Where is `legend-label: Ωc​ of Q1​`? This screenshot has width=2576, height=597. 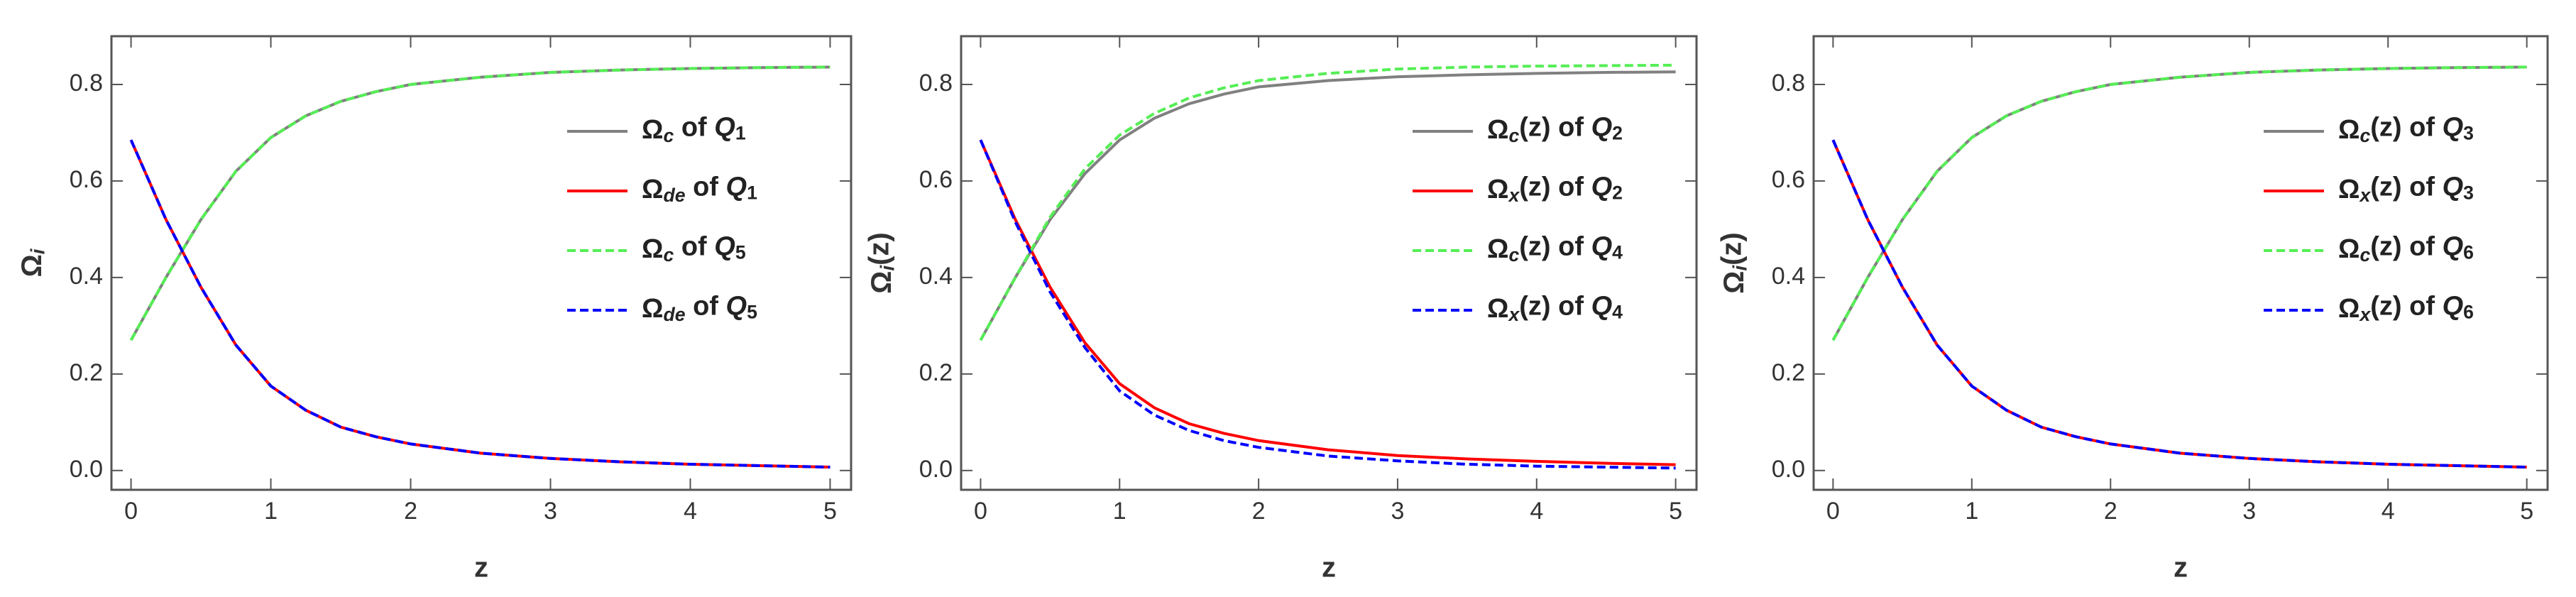 legend-label: Ωc​ of Q1​ is located at coordinates (694, 129).